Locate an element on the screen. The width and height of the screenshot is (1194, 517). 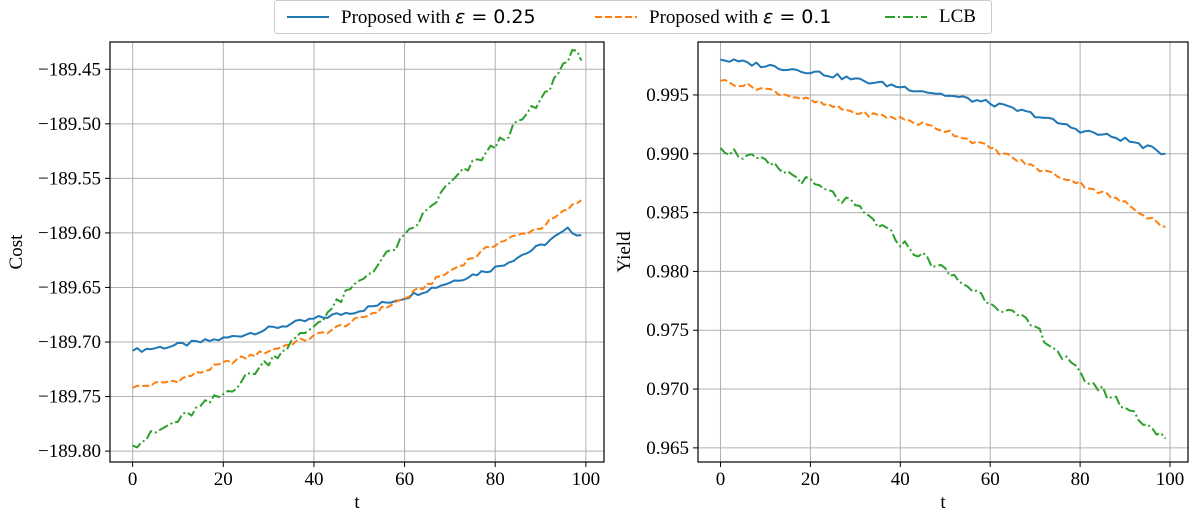
legend-label: Proposed with ε = 0.1 is located at coordinates (740, 16).